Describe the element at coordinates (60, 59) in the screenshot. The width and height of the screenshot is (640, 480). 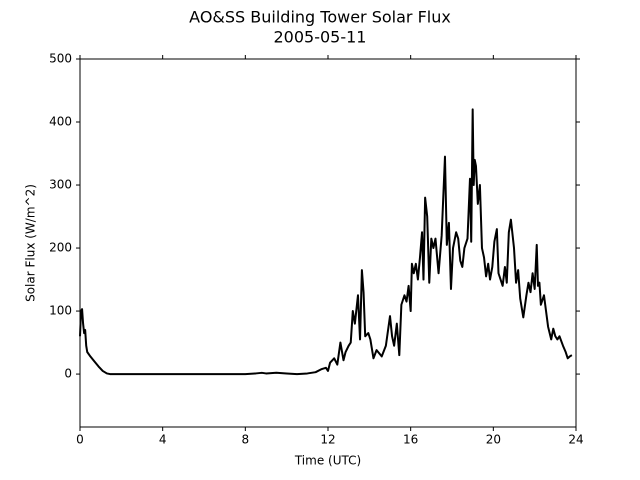
I see `y-tick-label: 500` at that location.